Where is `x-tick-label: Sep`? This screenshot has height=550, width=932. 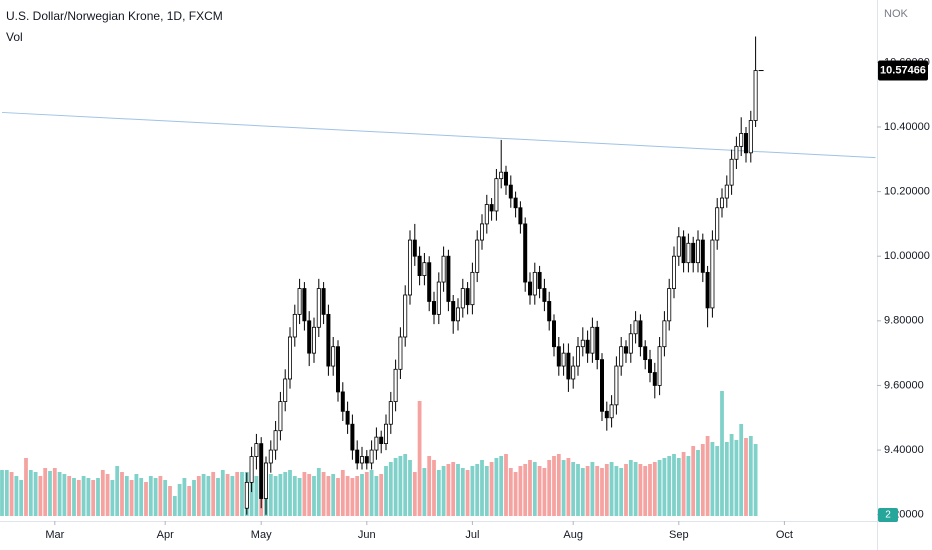 x-tick-label: Sep is located at coordinates (679, 535).